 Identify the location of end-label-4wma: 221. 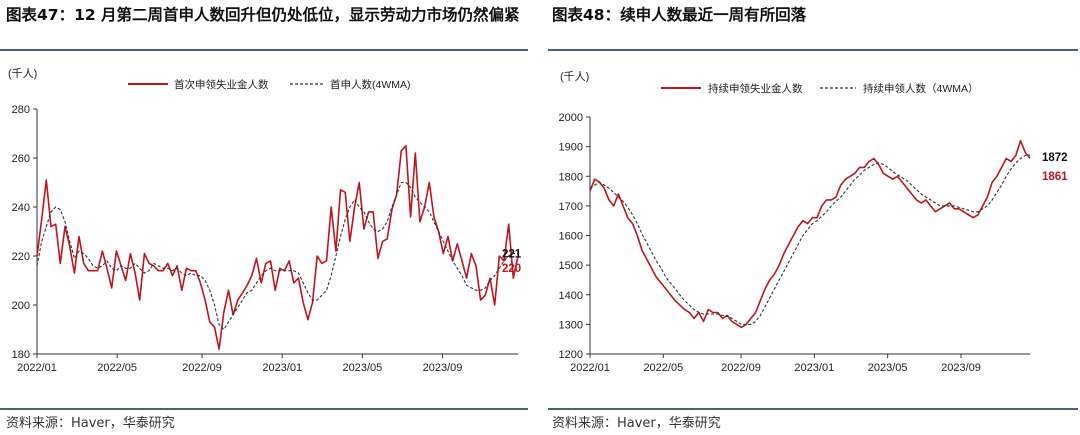
(512, 255).